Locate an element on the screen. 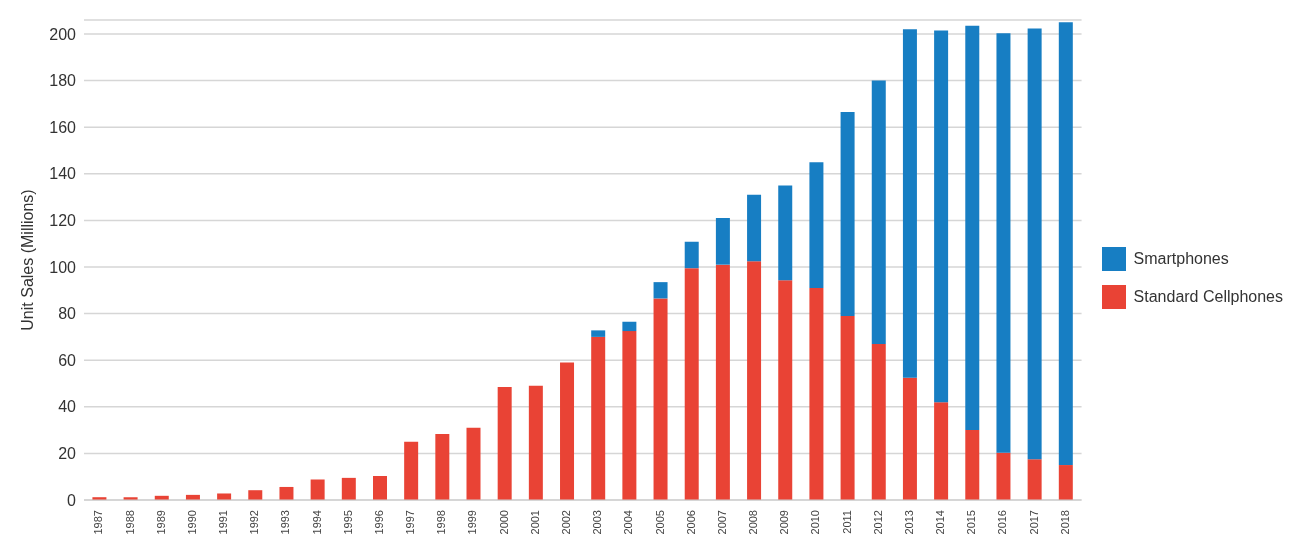 This screenshot has height=552, width=1301. x-tick-label: 1999 is located at coordinates (472, 522).